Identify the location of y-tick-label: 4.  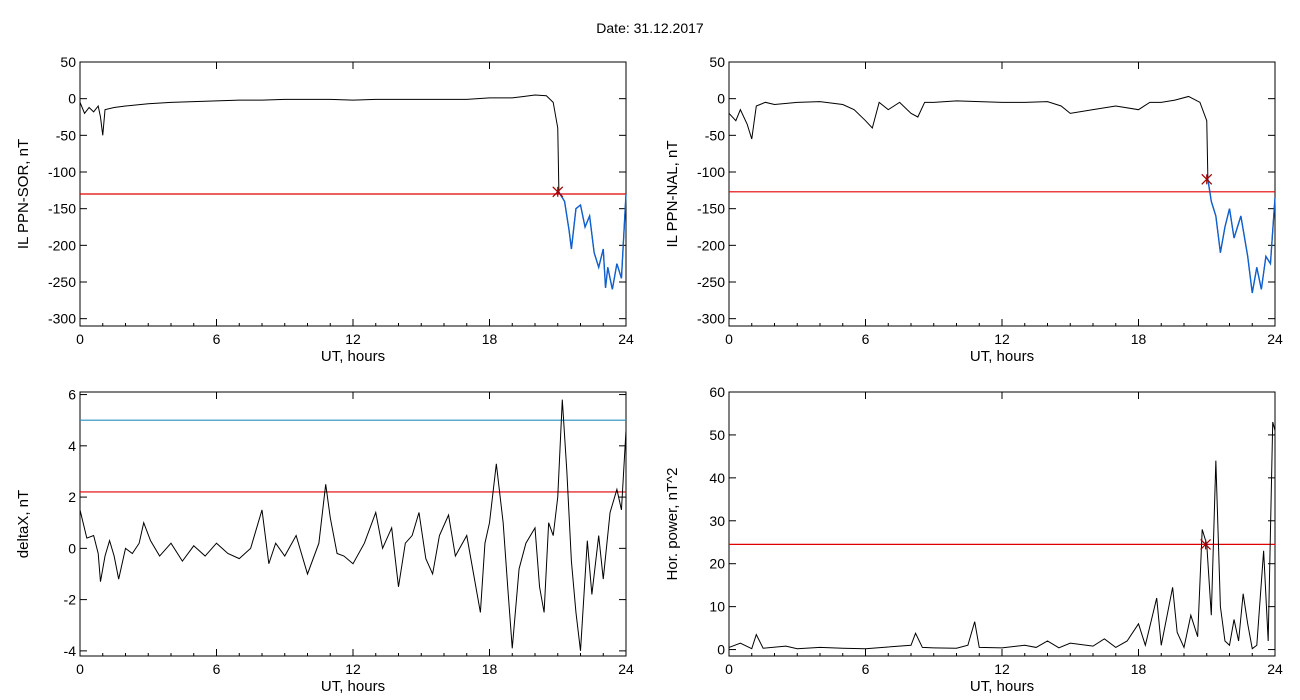
(72, 446).